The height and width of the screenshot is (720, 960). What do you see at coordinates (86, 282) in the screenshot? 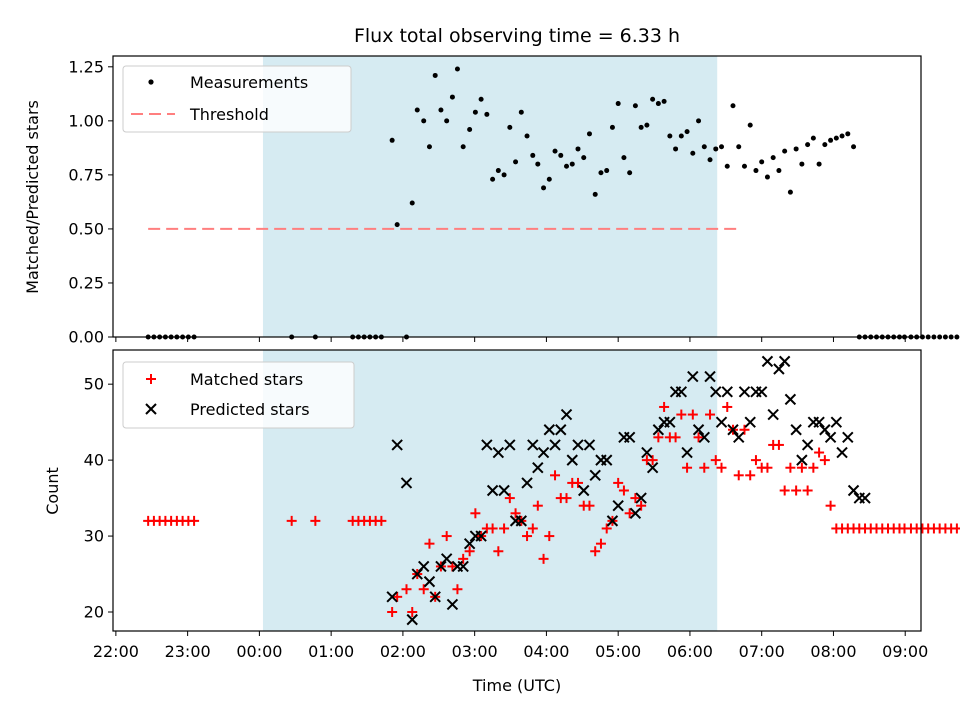
I see `top-y-tick-label: 0.25` at bounding box center [86, 282].